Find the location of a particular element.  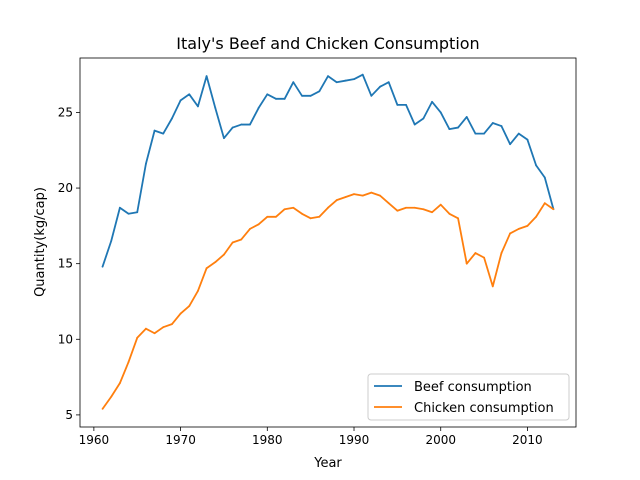

x-tick-label: 2010 is located at coordinates (527, 440).